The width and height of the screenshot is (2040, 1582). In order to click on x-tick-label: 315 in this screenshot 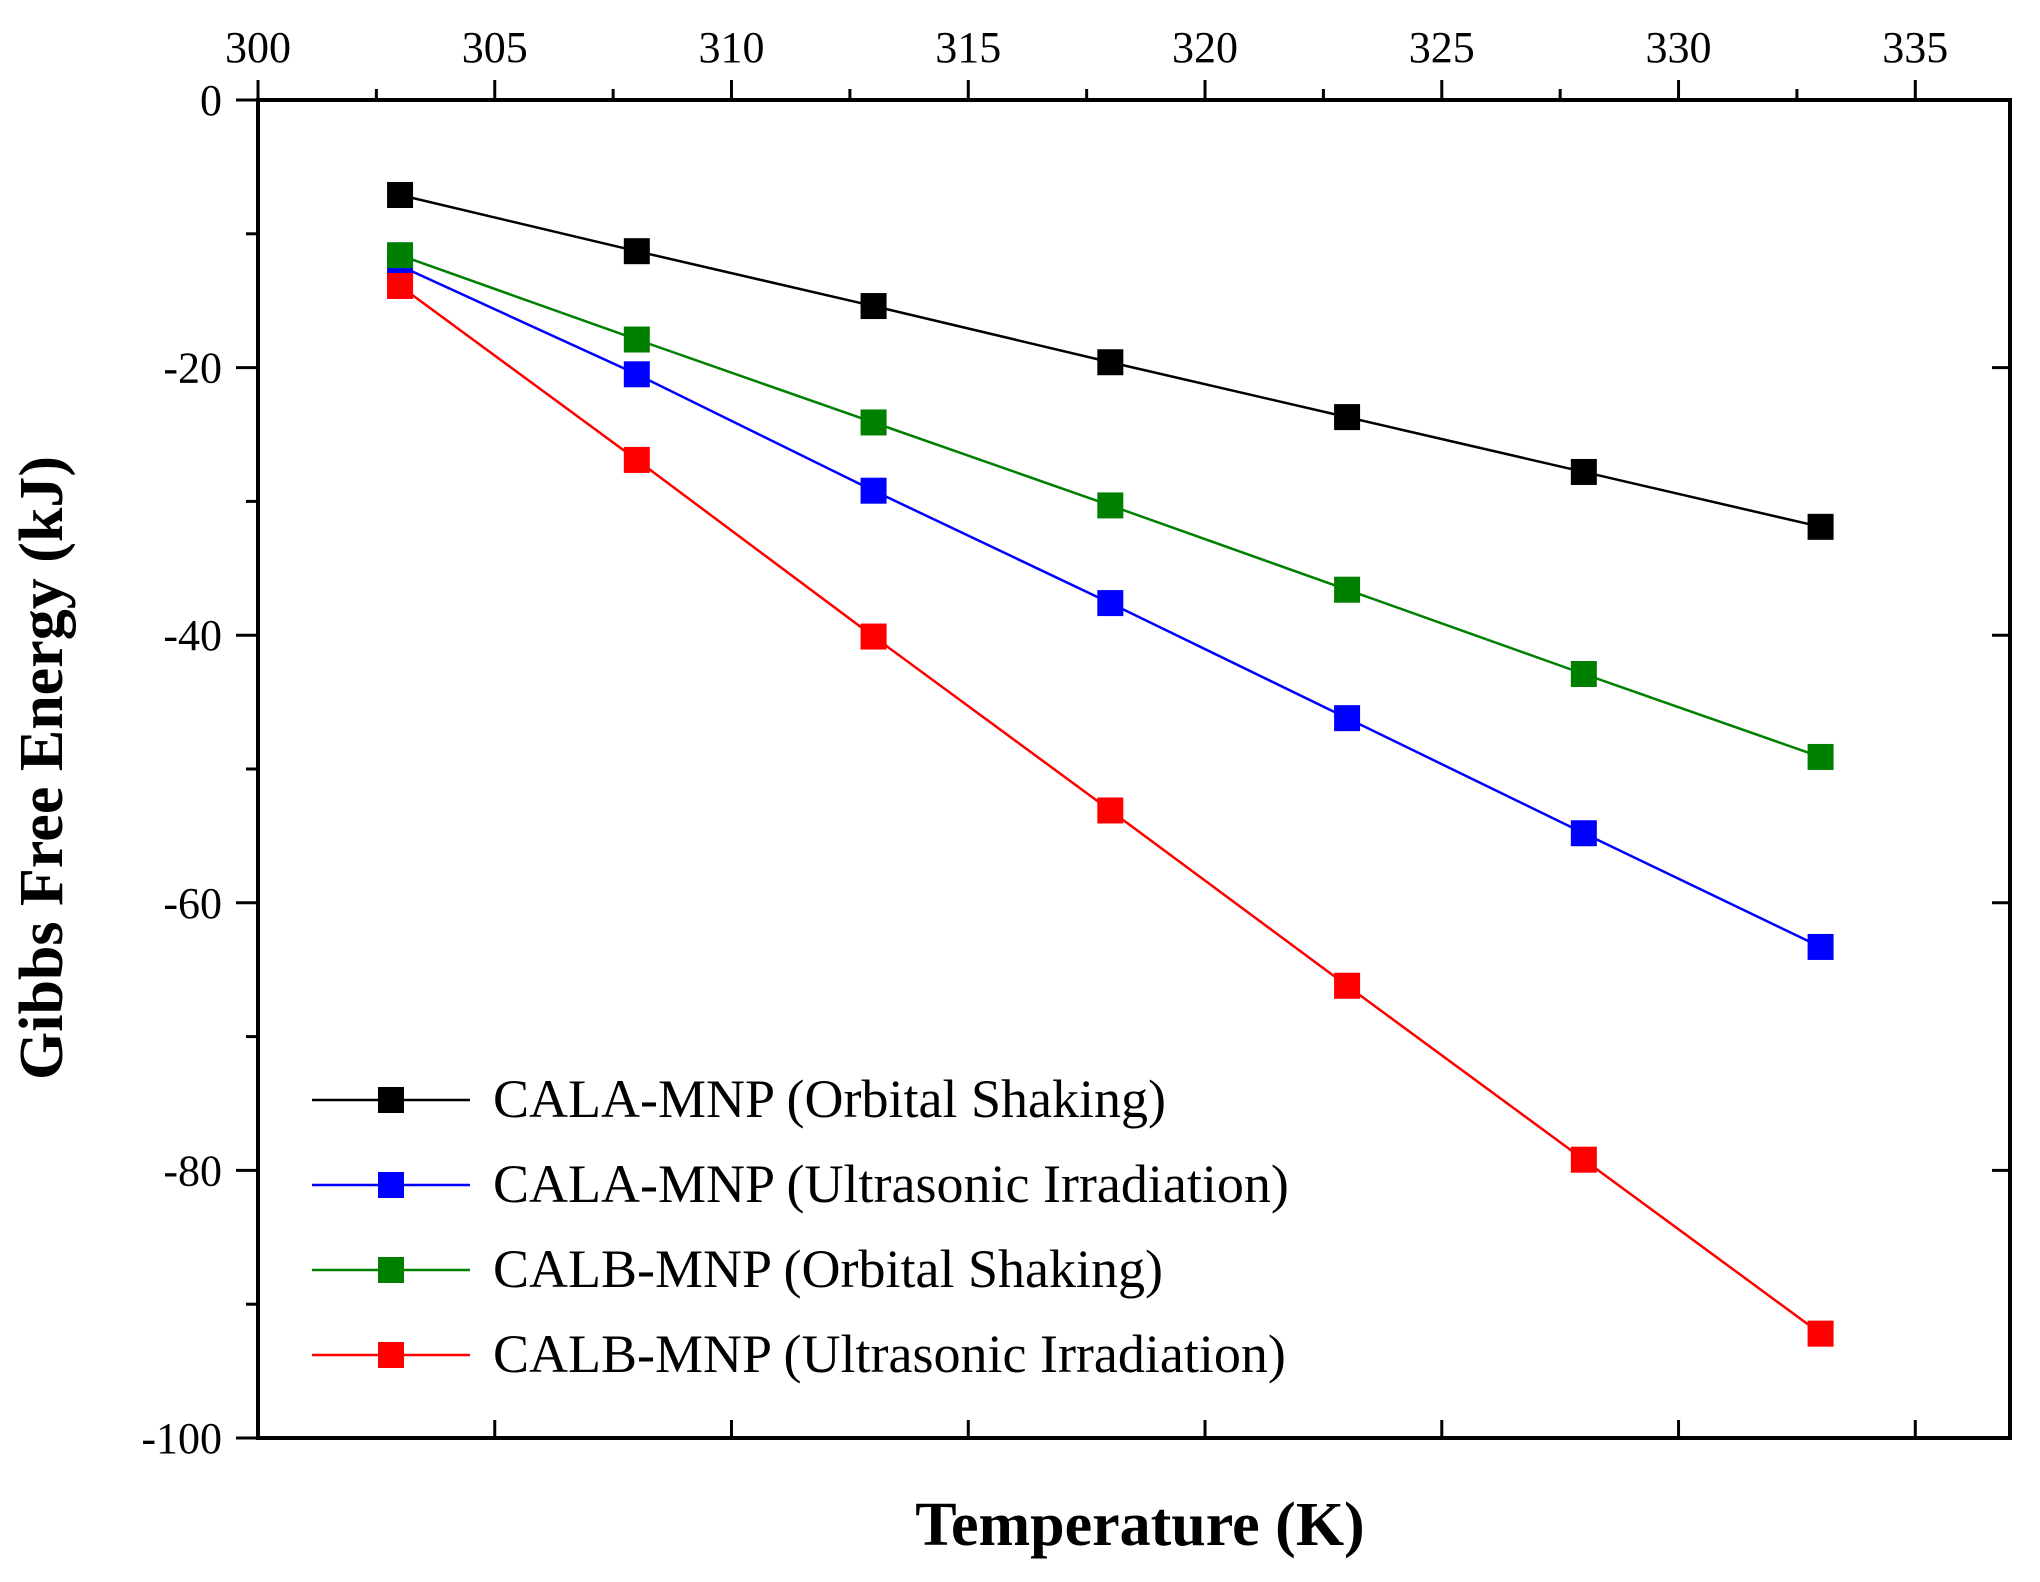, I will do `click(968, 47)`.